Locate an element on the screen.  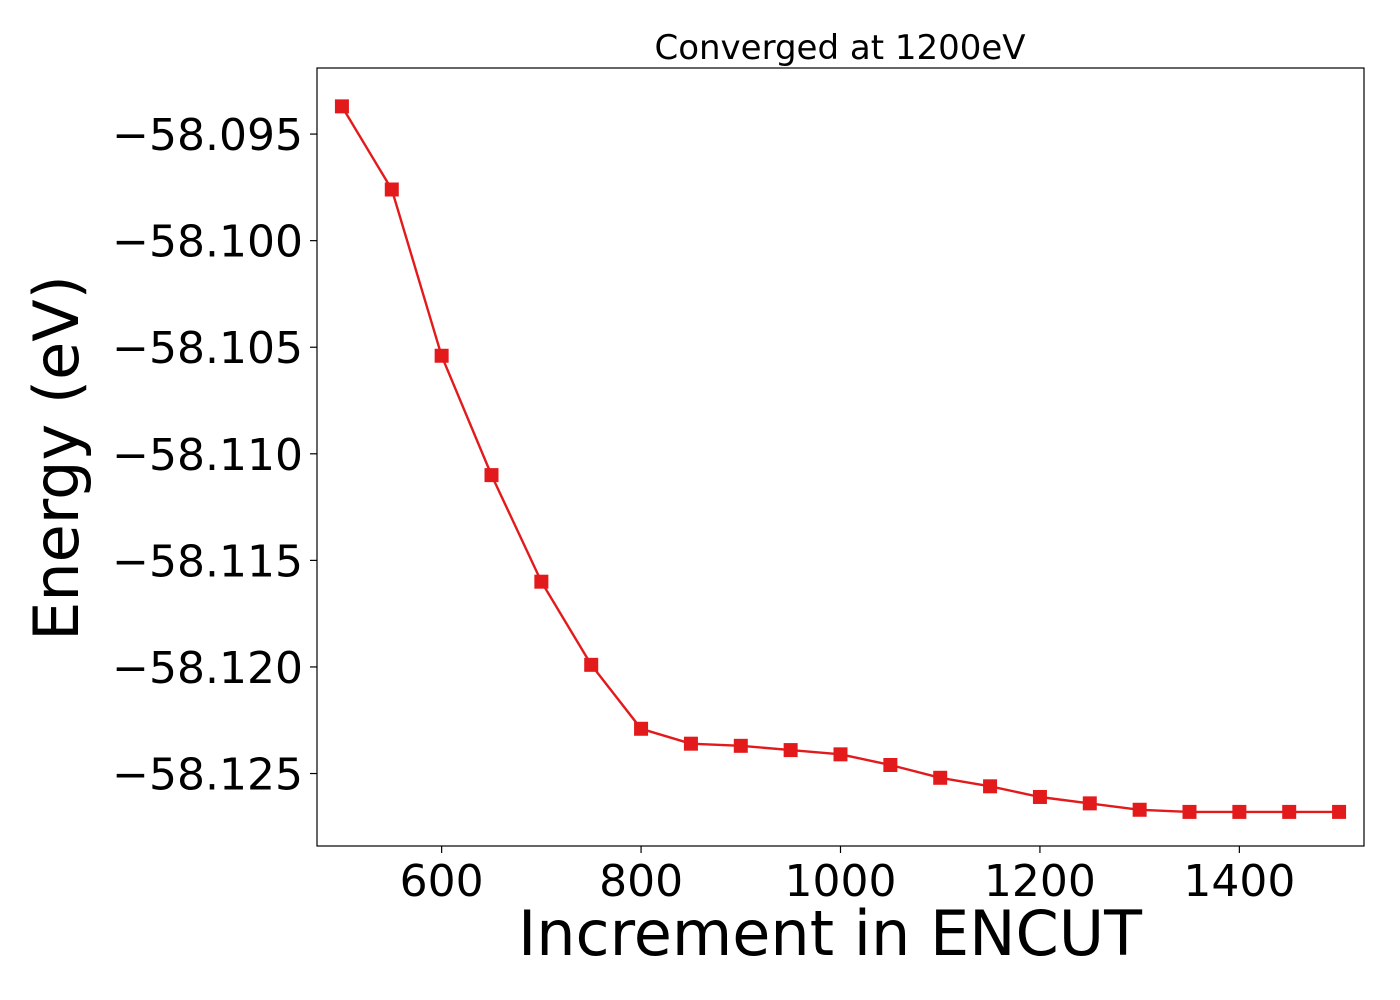
x-tick-label: 1400 is located at coordinates (1239, 881).